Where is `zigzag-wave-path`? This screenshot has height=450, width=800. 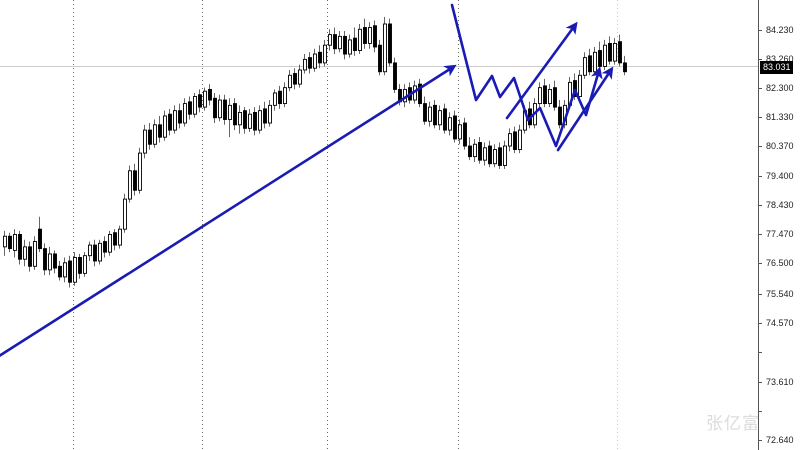 zigzag-wave-path is located at coordinates (526, 75).